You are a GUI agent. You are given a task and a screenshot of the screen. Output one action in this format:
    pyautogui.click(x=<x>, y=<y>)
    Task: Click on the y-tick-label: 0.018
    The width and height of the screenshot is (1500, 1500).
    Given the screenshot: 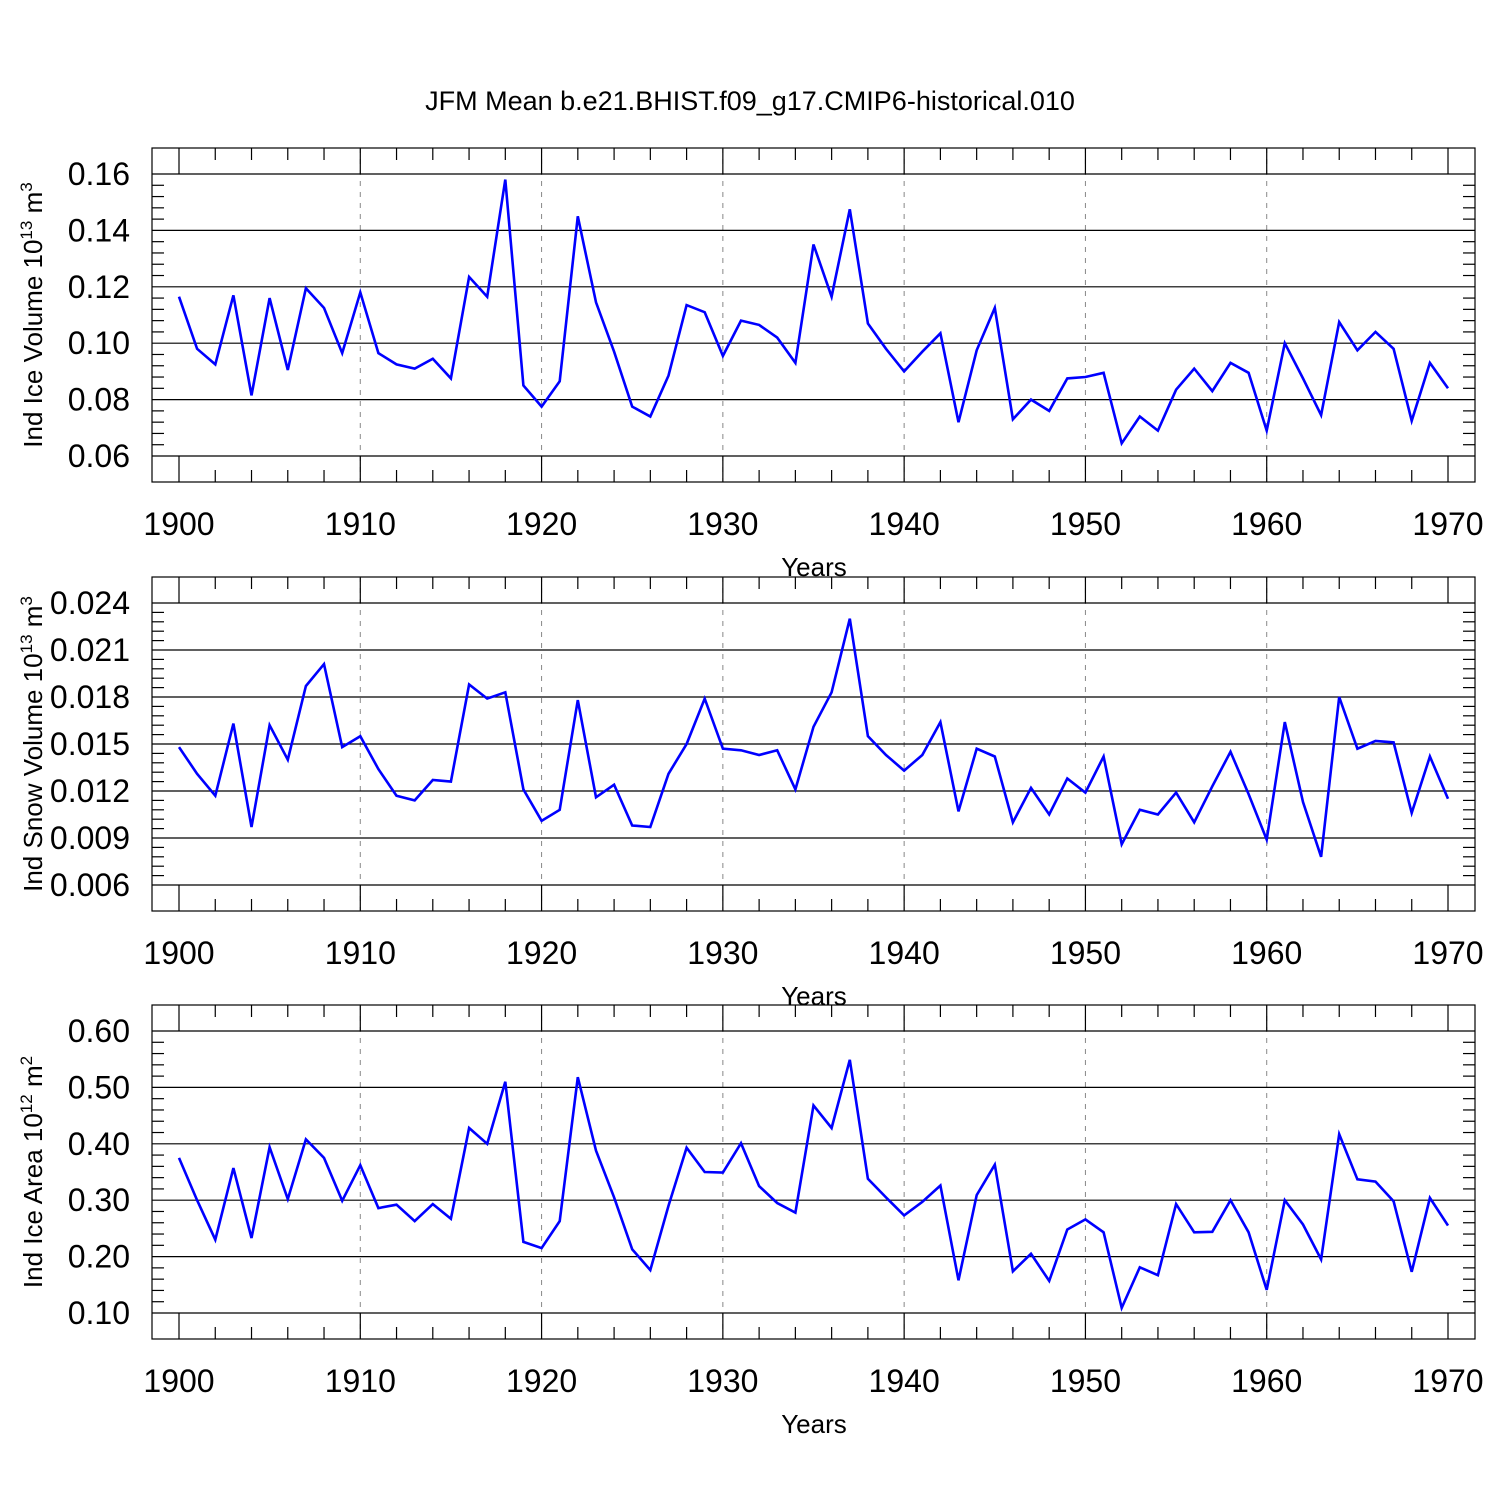 What is the action you would take?
    pyautogui.click(x=90, y=697)
    